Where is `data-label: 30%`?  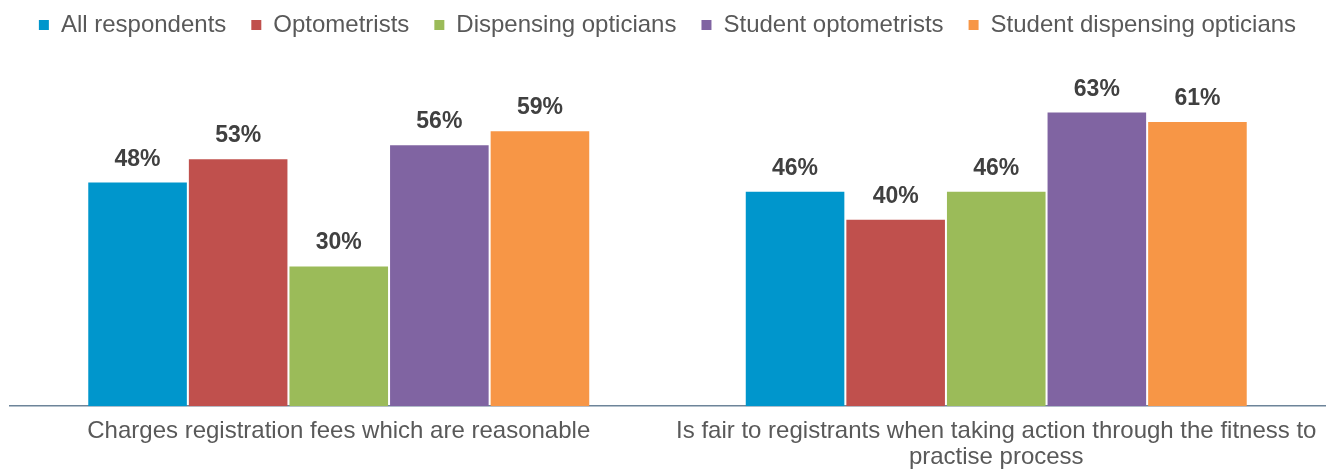 data-label: 30% is located at coordinates (338, 241).